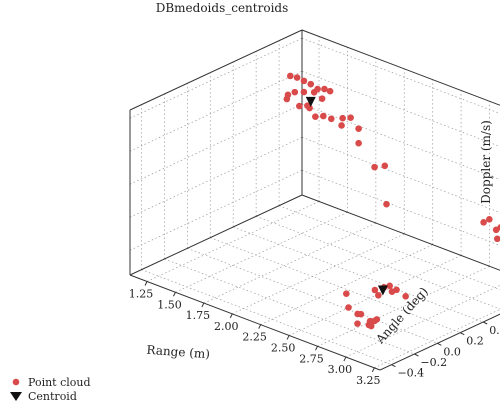  Describe the element at coordinates (340, 369) in the screenshot. I see `x-tick-label: 3.00` at that location.